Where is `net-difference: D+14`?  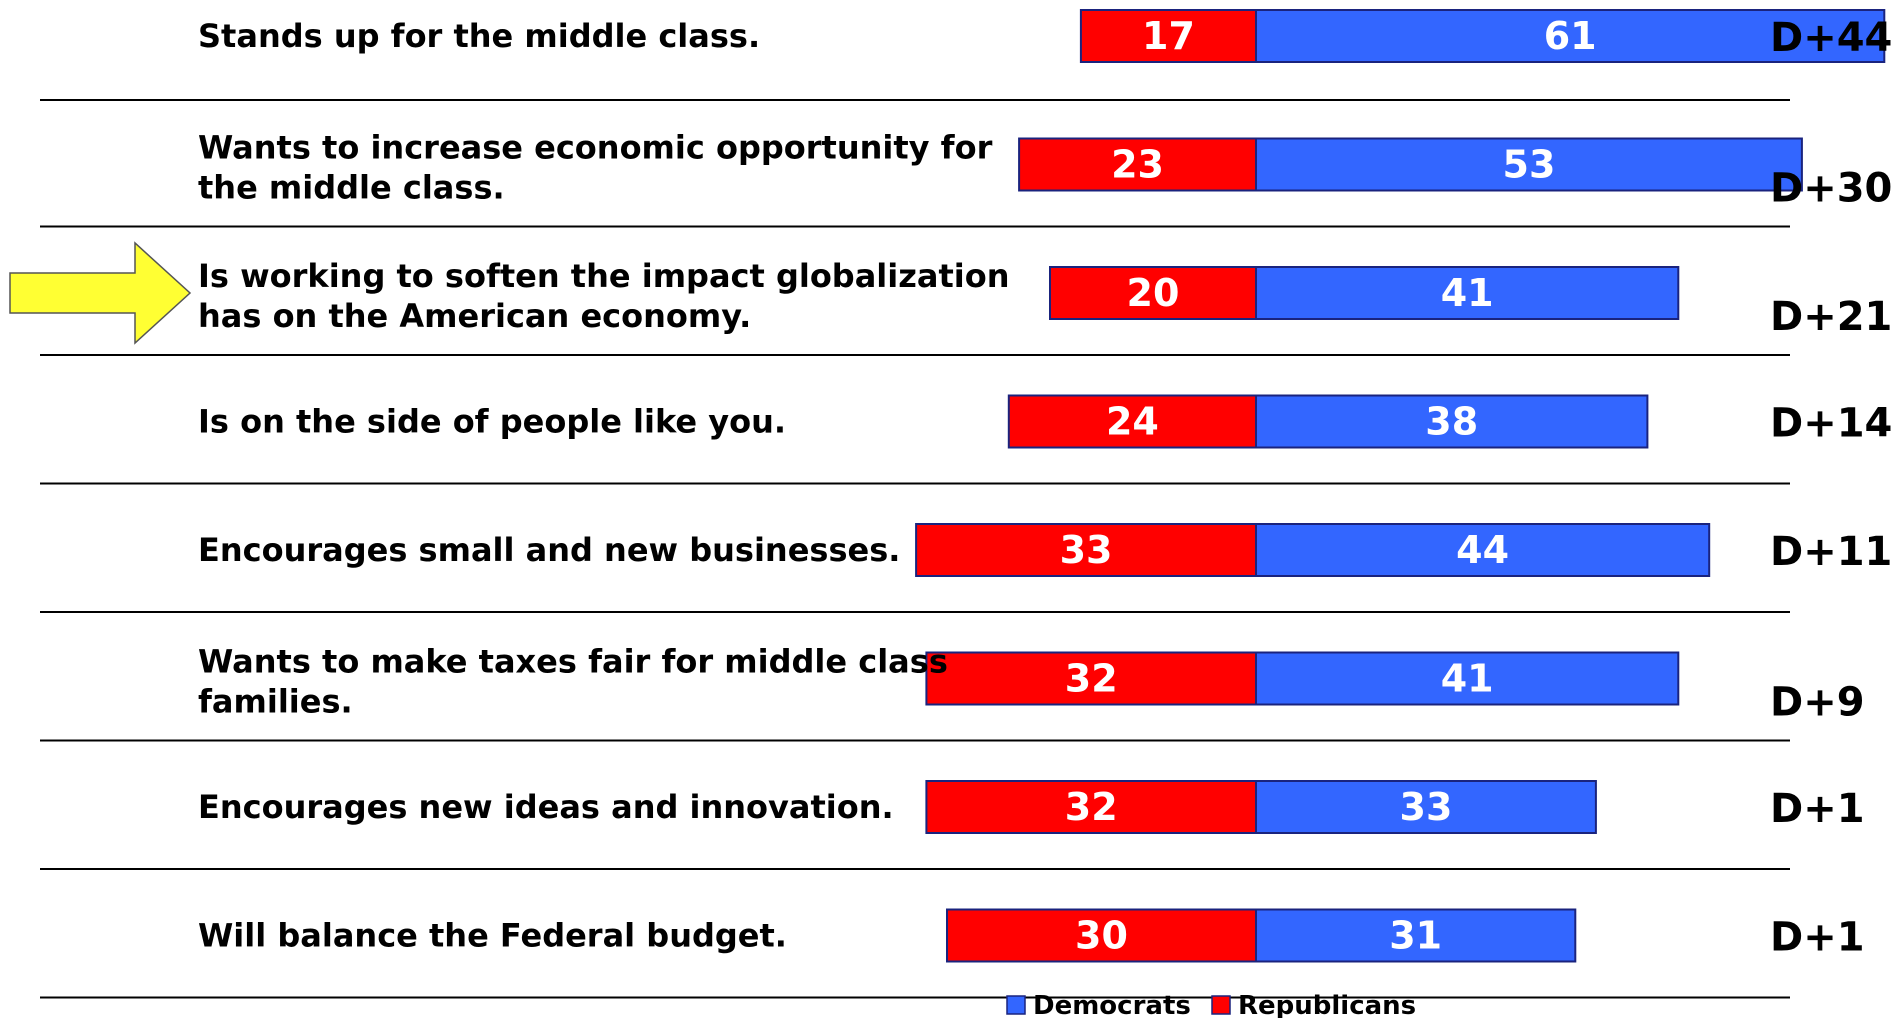
net-difference: D+14 is located at coordinates (1831, 424).